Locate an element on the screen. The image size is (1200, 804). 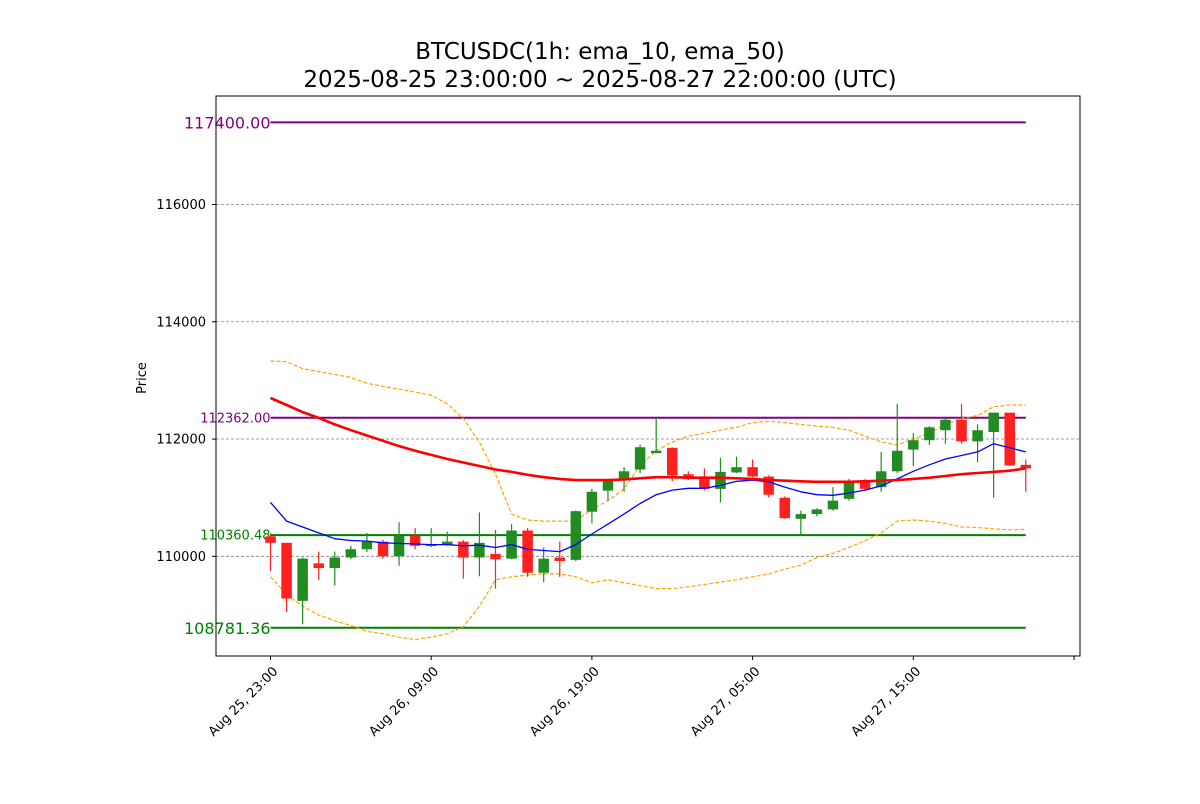
y-tick-label: 110000 is located at coordinates (181, 557).